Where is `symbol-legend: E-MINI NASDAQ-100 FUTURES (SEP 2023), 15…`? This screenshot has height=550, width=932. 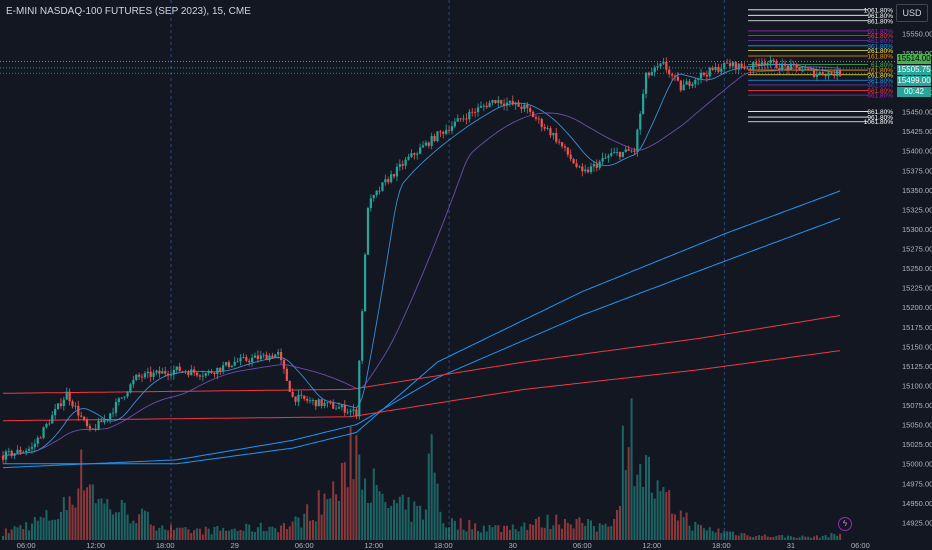
symbol-legend: E-MINI NASDAQ-100 FUTURES (SEP 2023), 15… is located at coordinates (128, 11).